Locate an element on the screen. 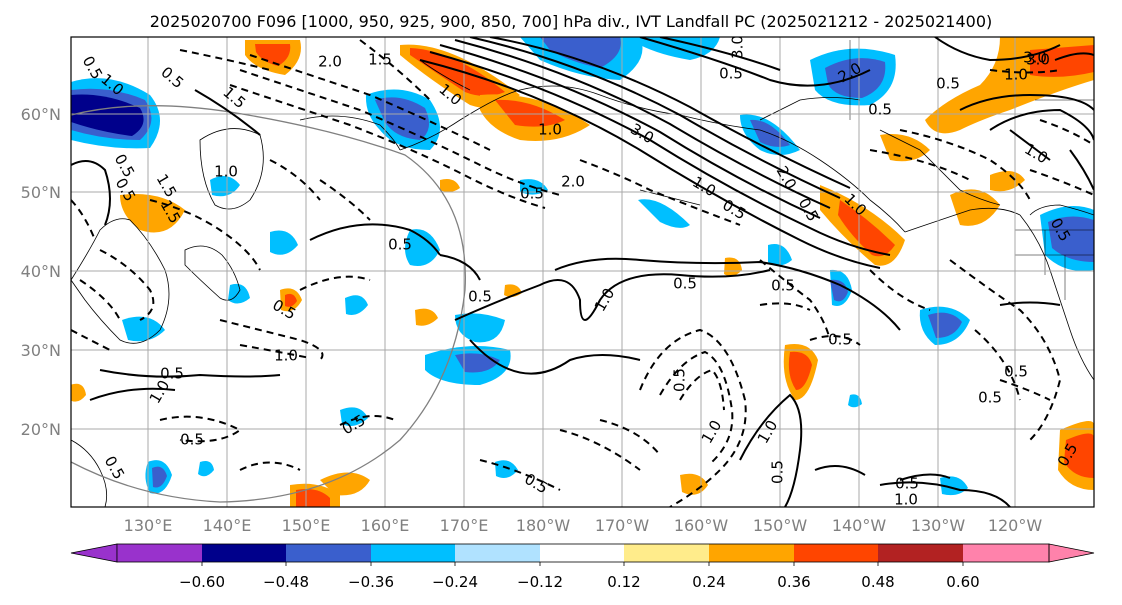 The image size is (1122, 605). colorbar-tick-label: 0.60 is located at coordinates (962, 582).